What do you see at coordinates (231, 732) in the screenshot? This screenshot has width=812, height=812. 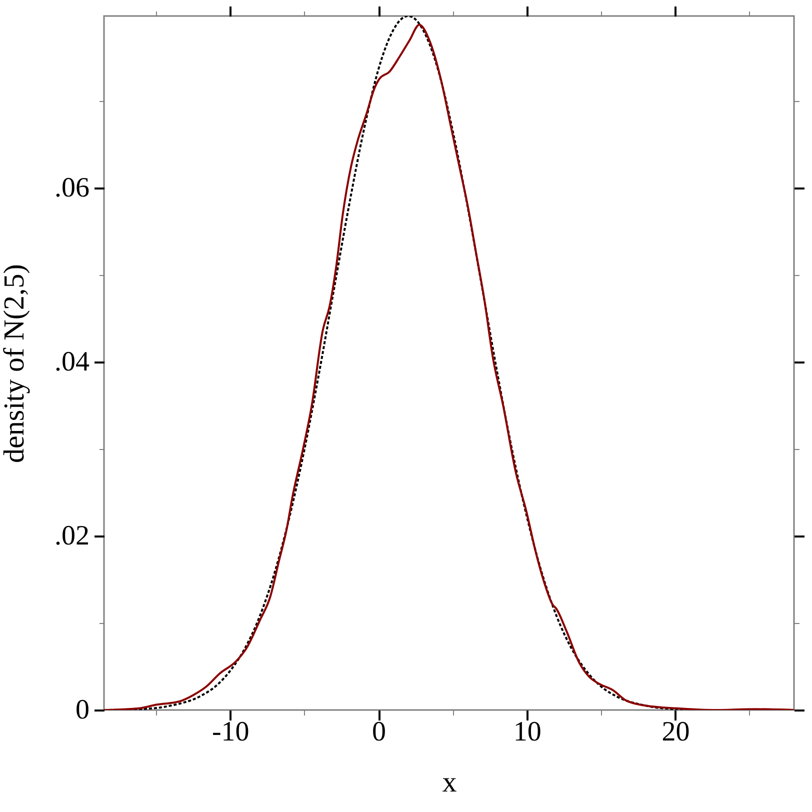 I see `x-tick-label: -10` at bounding box center [231, 732].